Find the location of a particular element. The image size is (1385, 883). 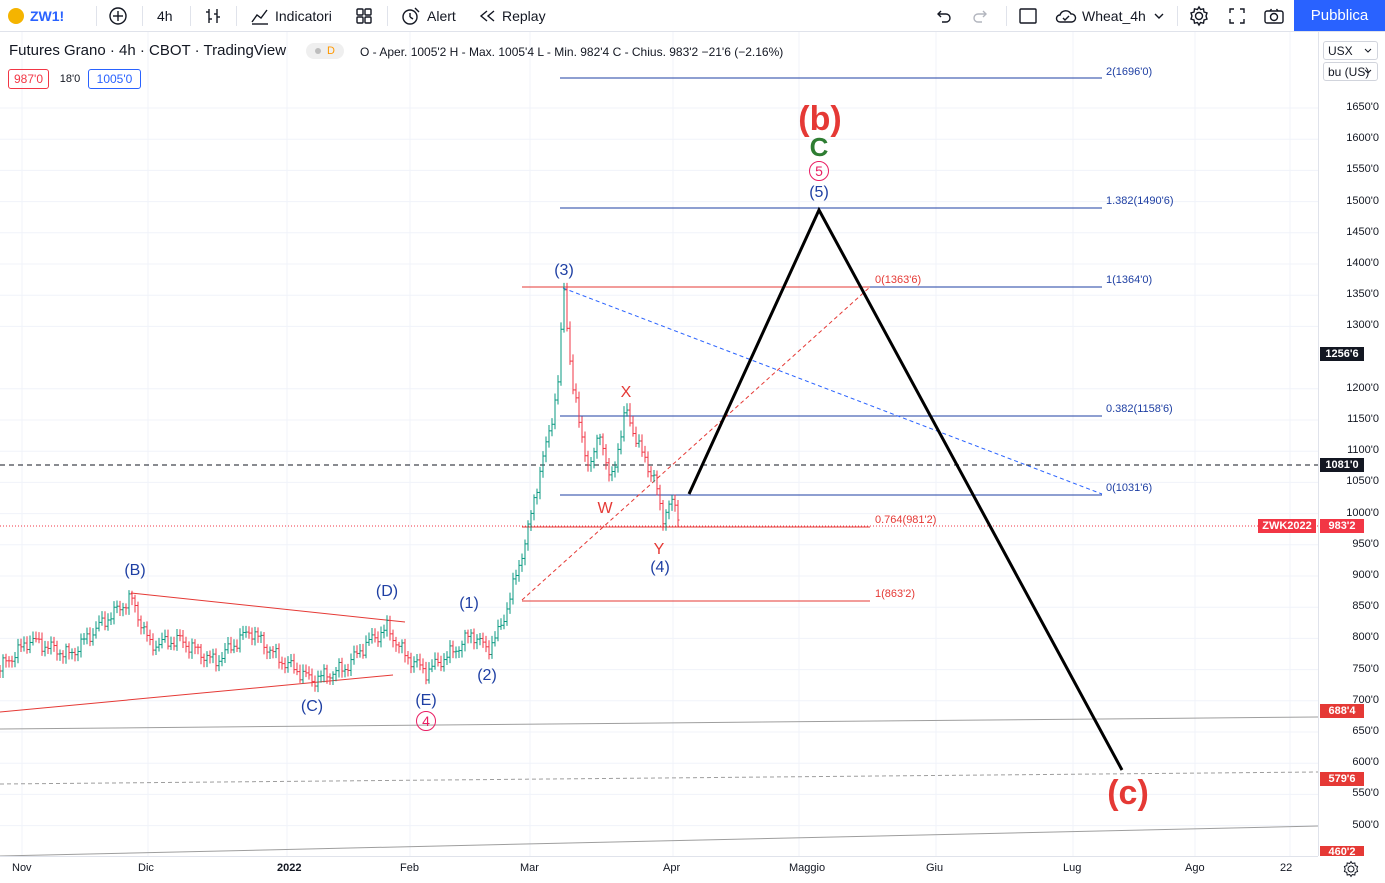

layout-name: Wheat_4h is located at coordinates (1114, 15).